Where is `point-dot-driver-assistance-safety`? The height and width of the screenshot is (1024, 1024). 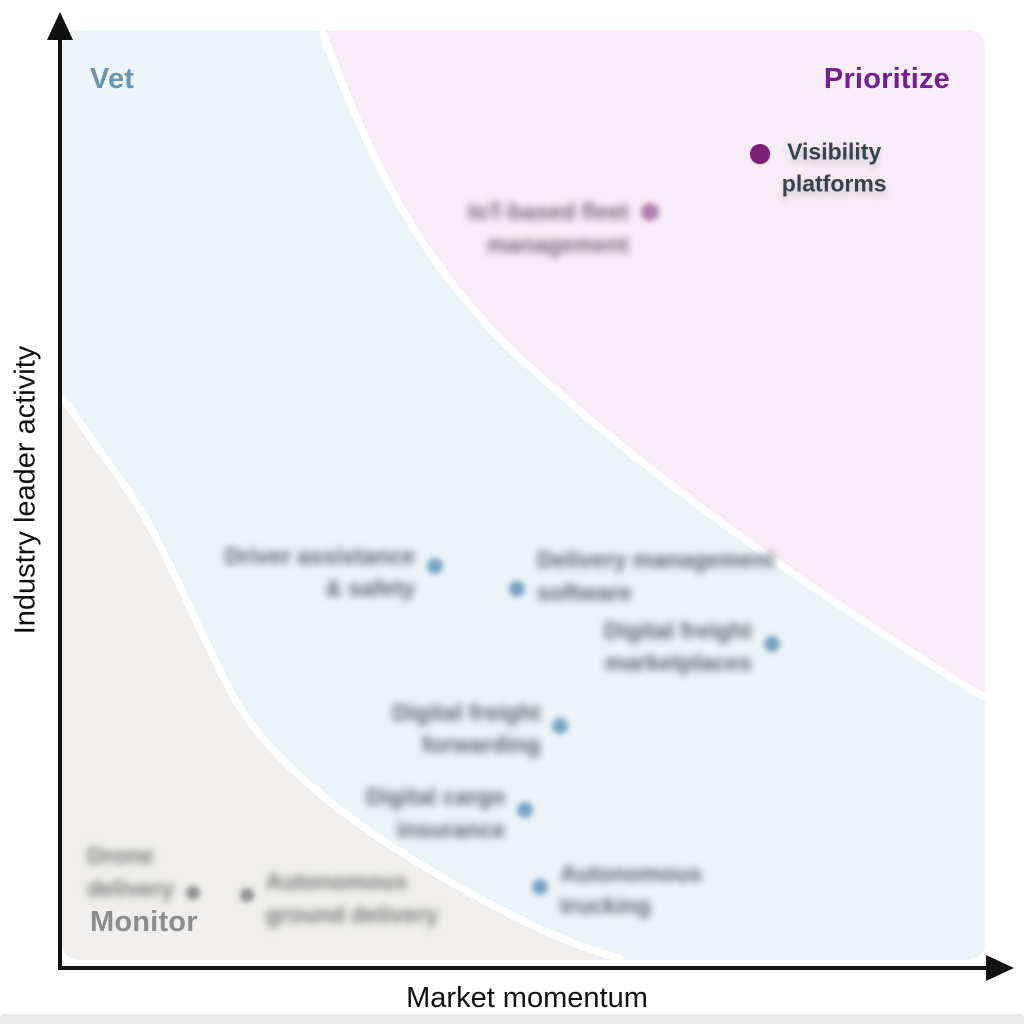 point-dot-driver-assistance-safety is located at coordinates (434, 565).